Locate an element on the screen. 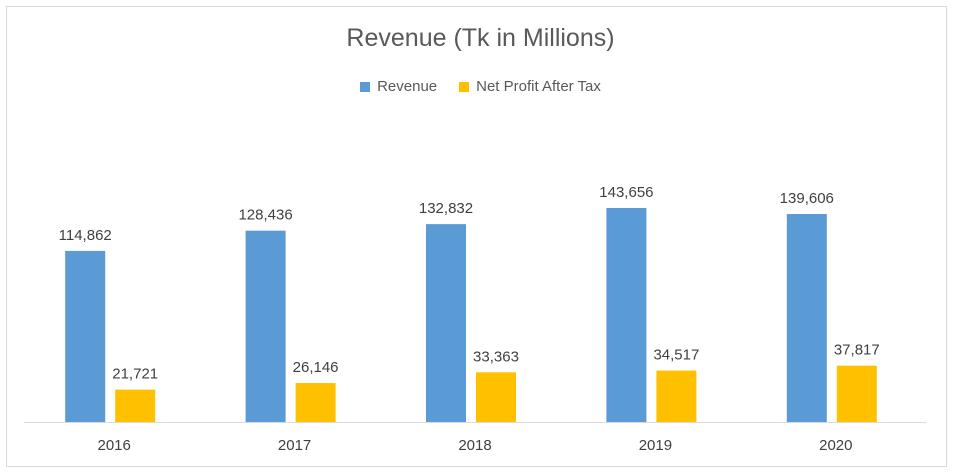  x-tick-label-2018: 2018 is located at coordinates (474, 445).